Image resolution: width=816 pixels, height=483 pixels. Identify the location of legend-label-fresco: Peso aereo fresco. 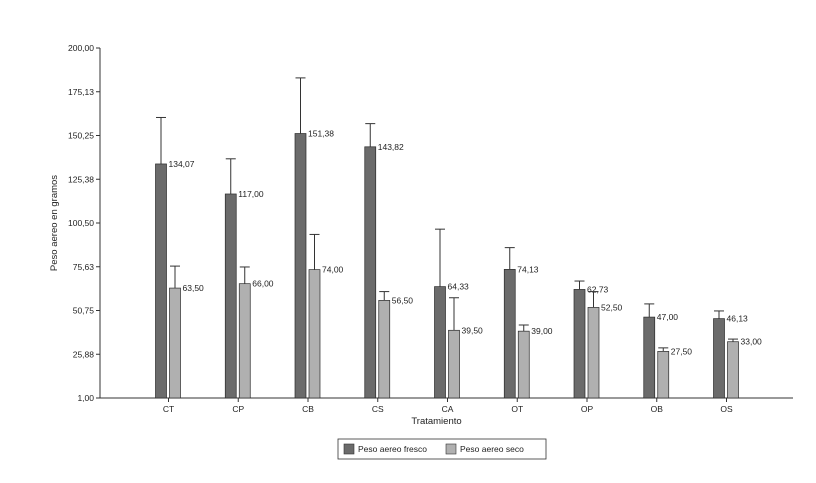
(392, 449).